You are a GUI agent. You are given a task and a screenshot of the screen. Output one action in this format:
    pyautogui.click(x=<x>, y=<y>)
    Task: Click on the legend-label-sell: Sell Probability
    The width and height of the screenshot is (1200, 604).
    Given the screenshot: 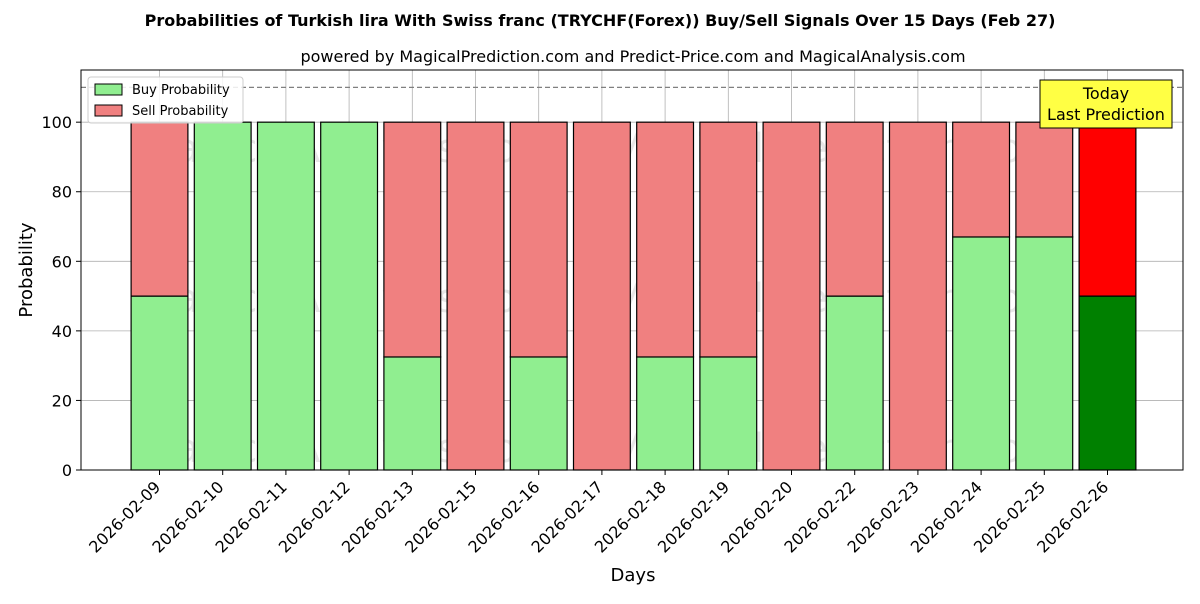 What is the action you would take?
    pyautogui.click(x=180, y=111)
    